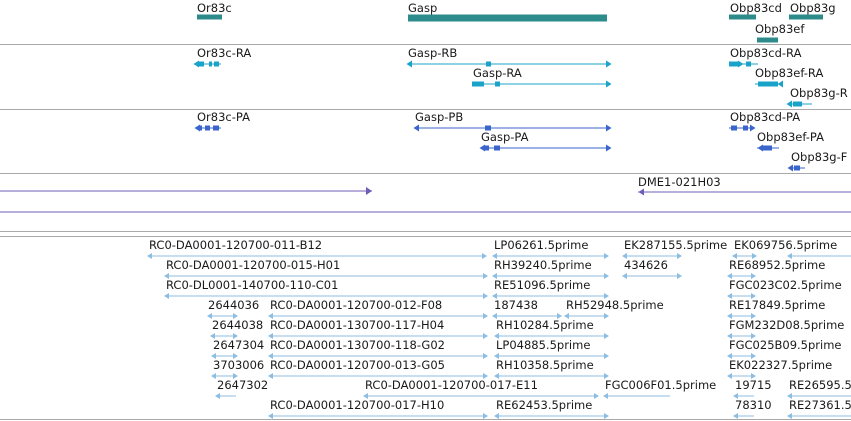  I want to click on est-label: RH10358.5prime, so click(545, 365).